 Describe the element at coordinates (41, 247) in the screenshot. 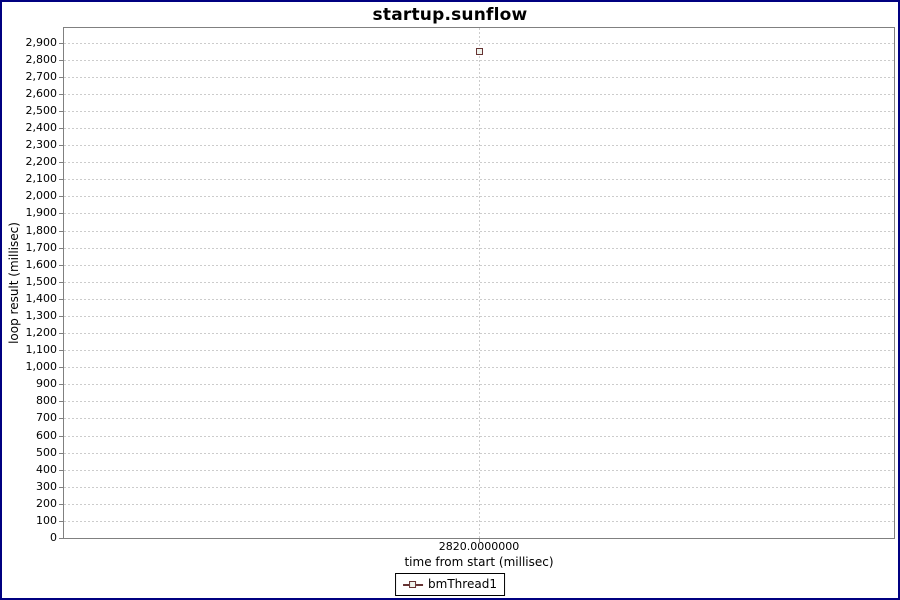

I see `y-tick-label: 1,700` at that location.